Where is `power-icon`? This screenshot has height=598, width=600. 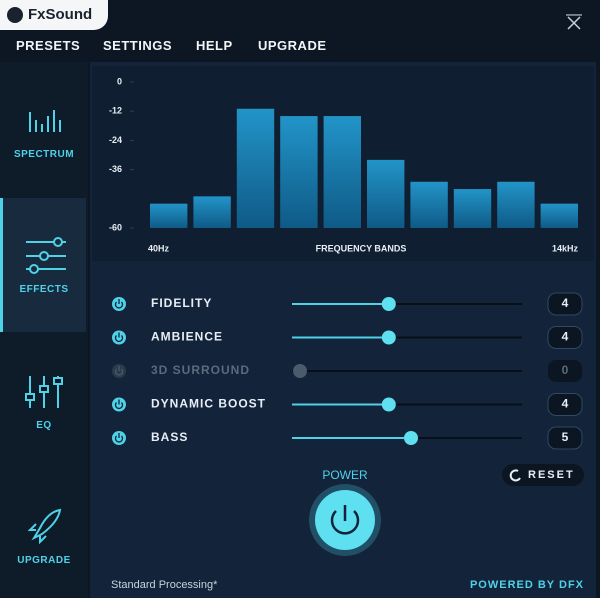 power-icon is located at coordinates (345, 522).